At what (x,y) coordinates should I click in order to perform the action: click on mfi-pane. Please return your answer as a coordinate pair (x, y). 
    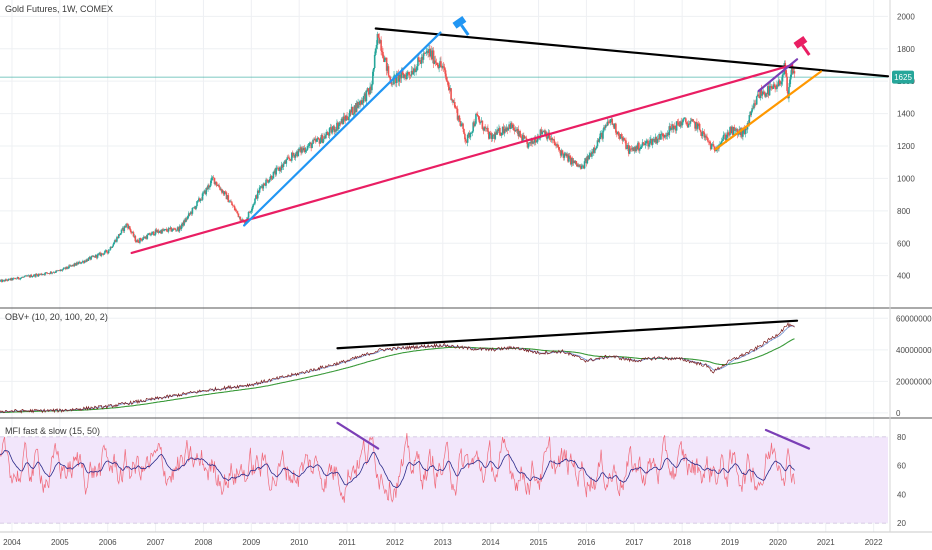
    Looking at the image, I should click on (397, 468).